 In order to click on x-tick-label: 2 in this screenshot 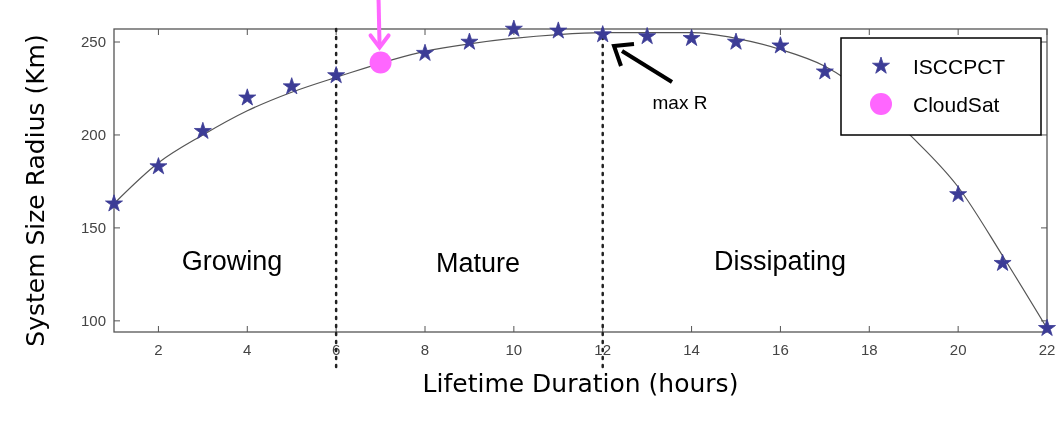, I will do `click(158, 349)`.